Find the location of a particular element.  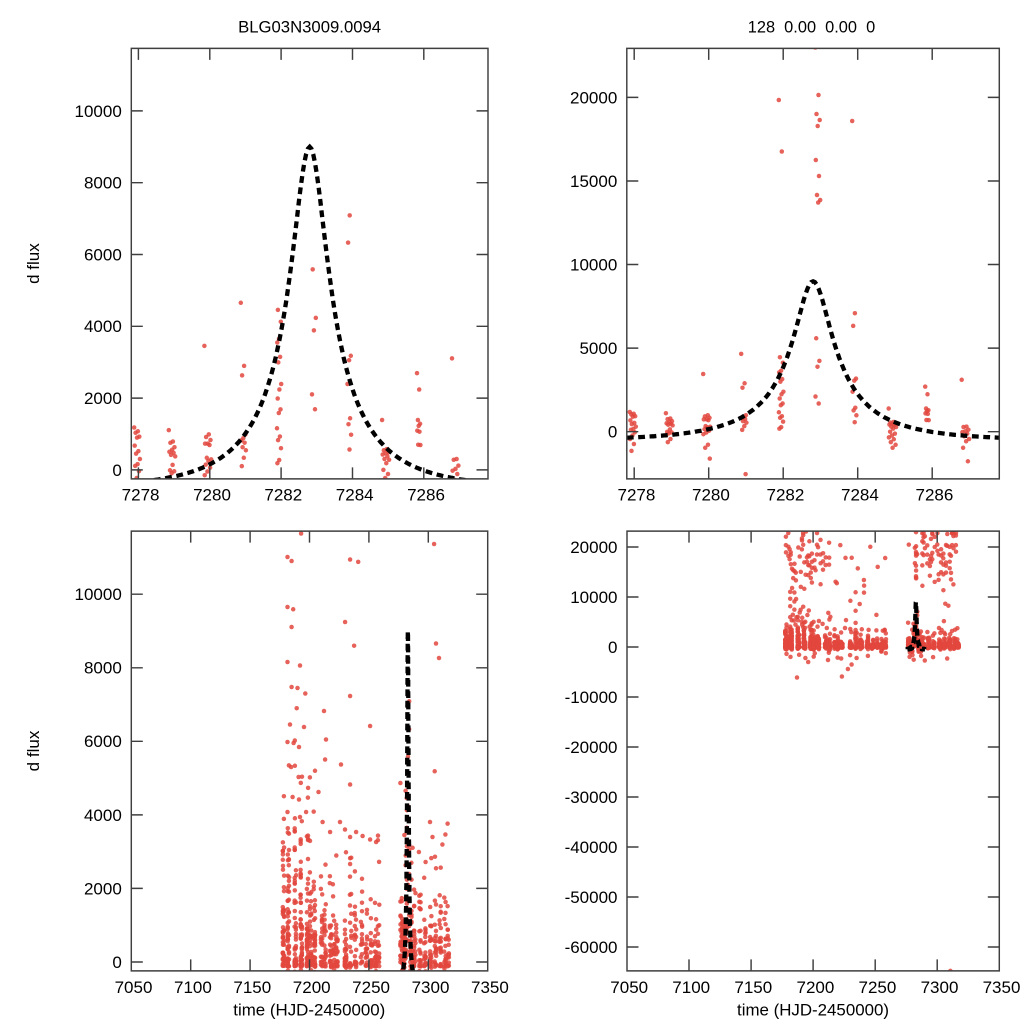

svg-text: 15000 is located at coordinates (593, 181).